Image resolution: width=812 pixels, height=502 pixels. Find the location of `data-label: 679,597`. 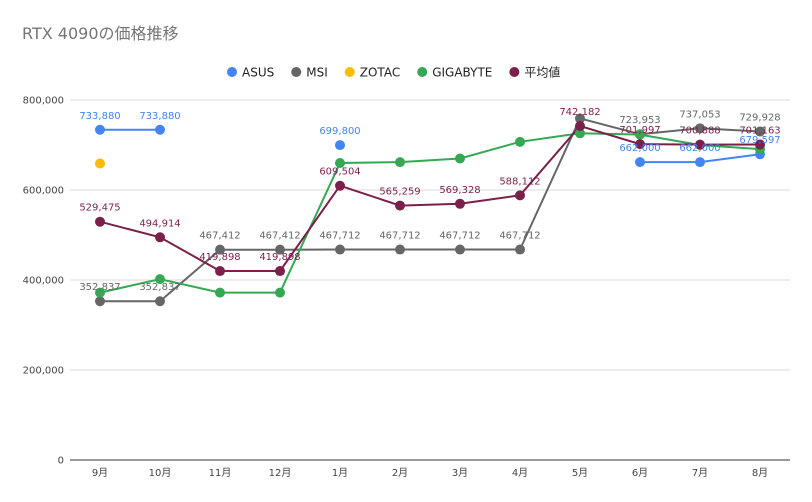

data-label: 679,597 is located at coordinates (759, 140).